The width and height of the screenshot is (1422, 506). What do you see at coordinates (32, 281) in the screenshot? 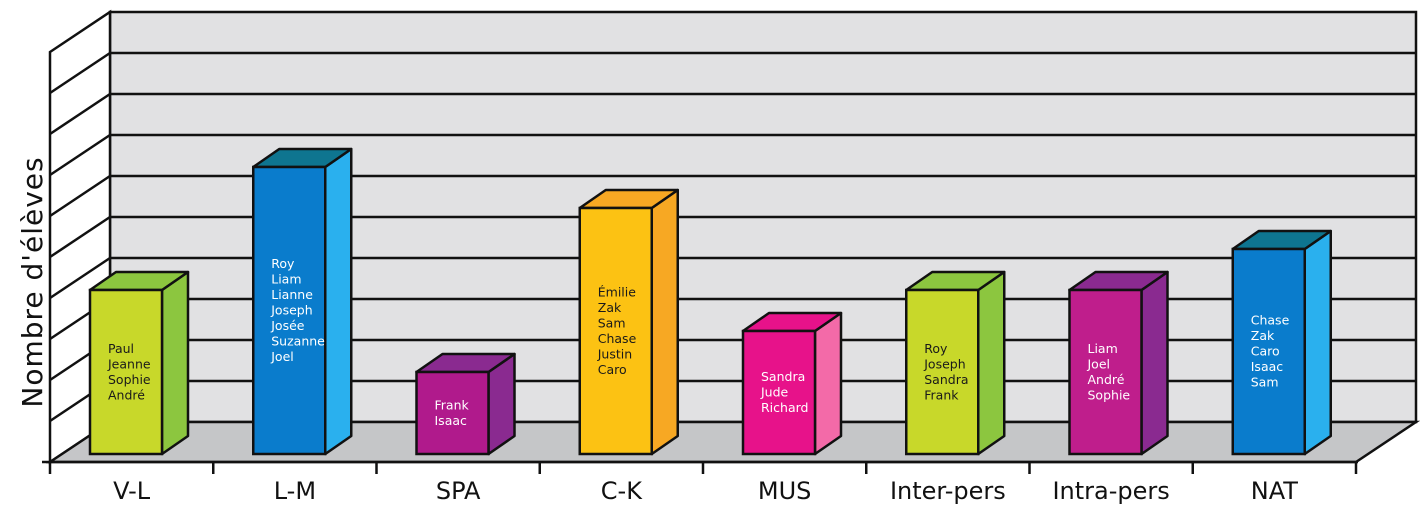
I see `y-axis-label: Nombre d'élèves` at bounding box center [32, 281].